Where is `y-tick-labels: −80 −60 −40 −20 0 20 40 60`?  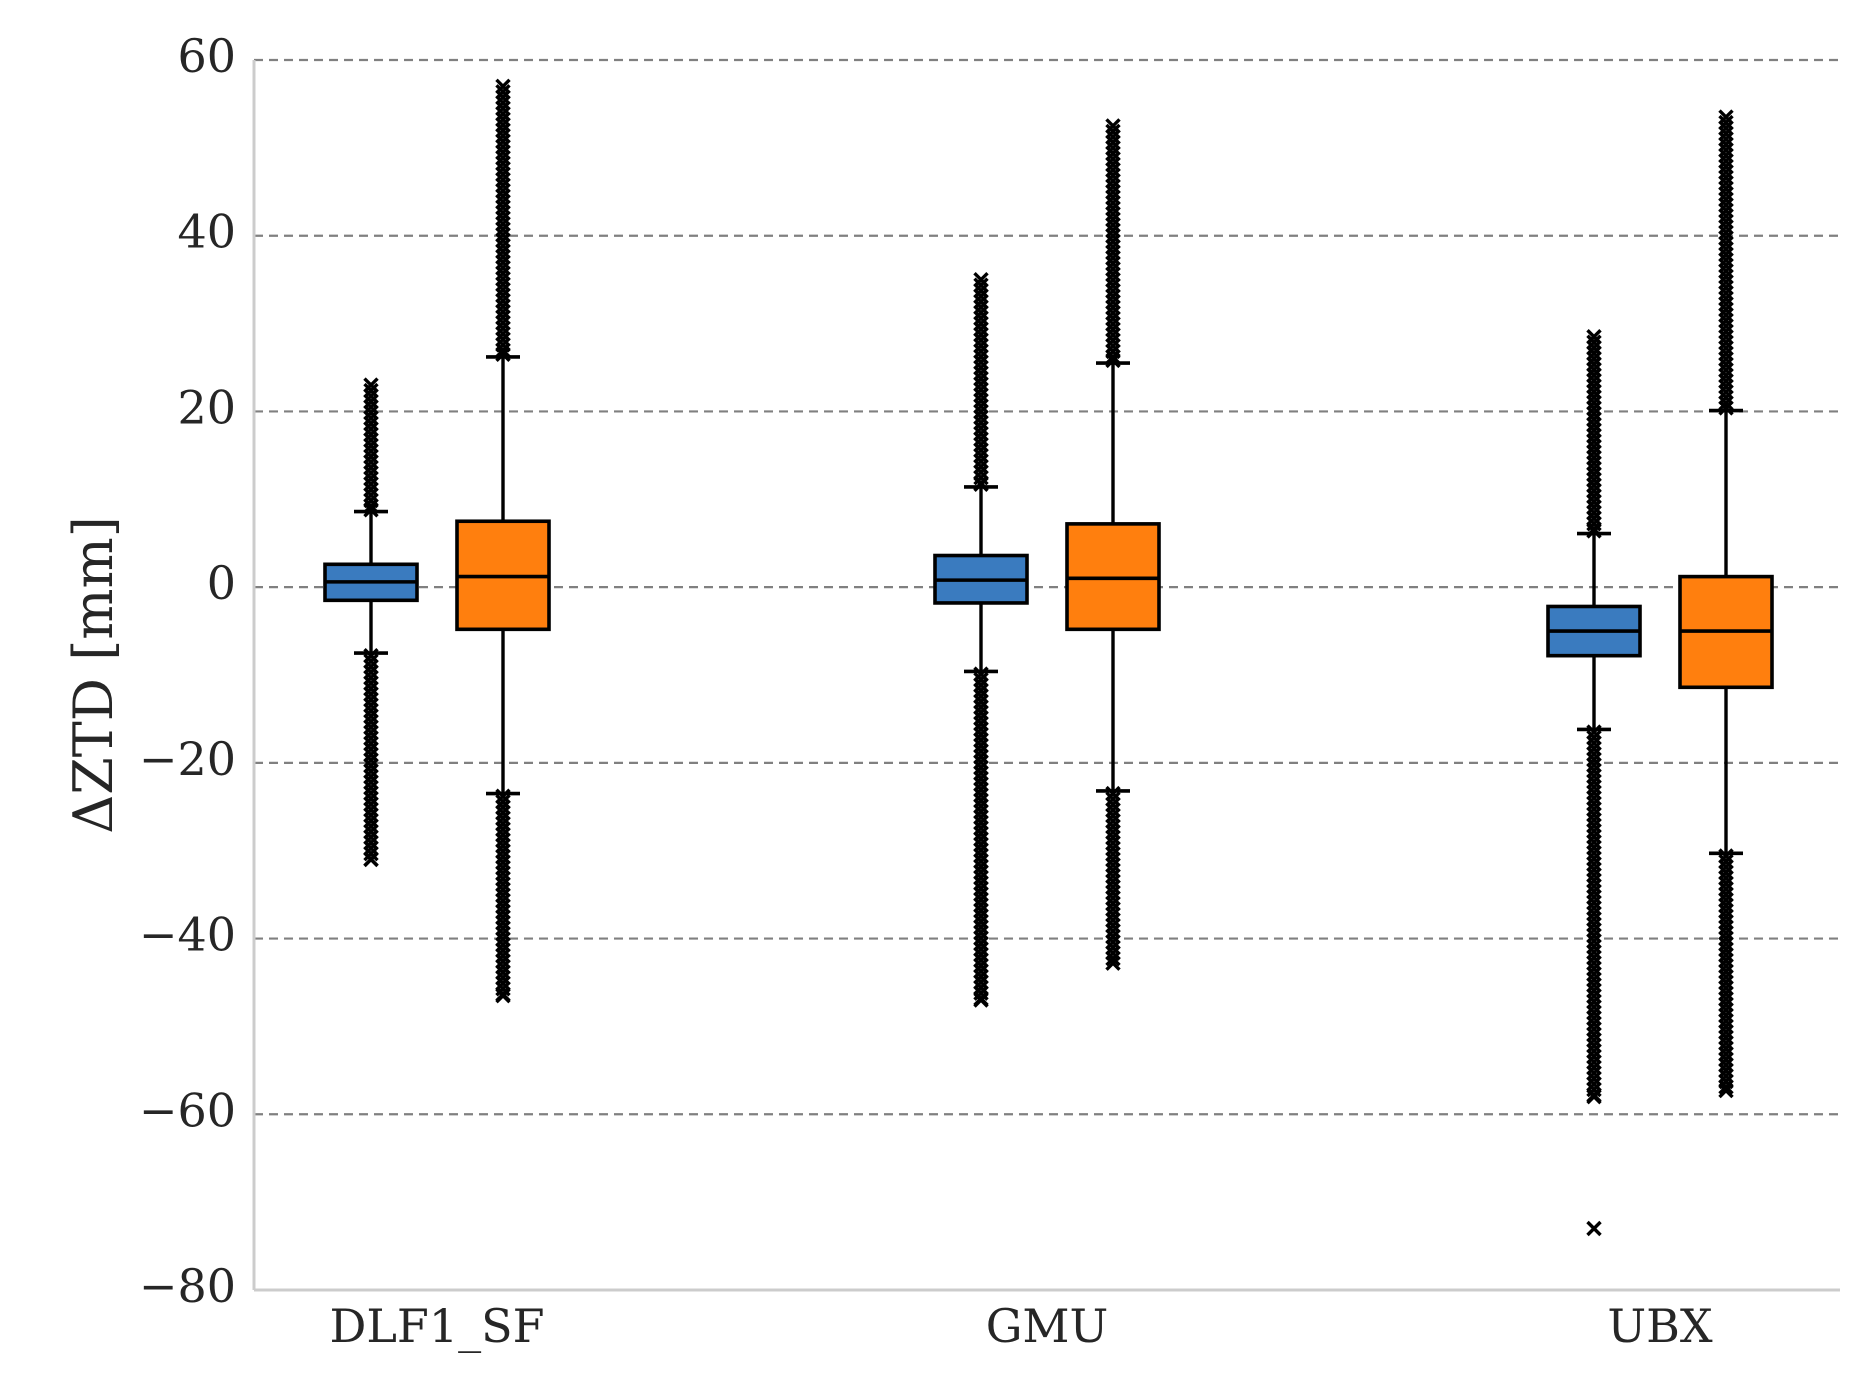 y-tick-labels: −80 −60 −40 −20 0 20 40 60 is located at coordinates (187, 671).